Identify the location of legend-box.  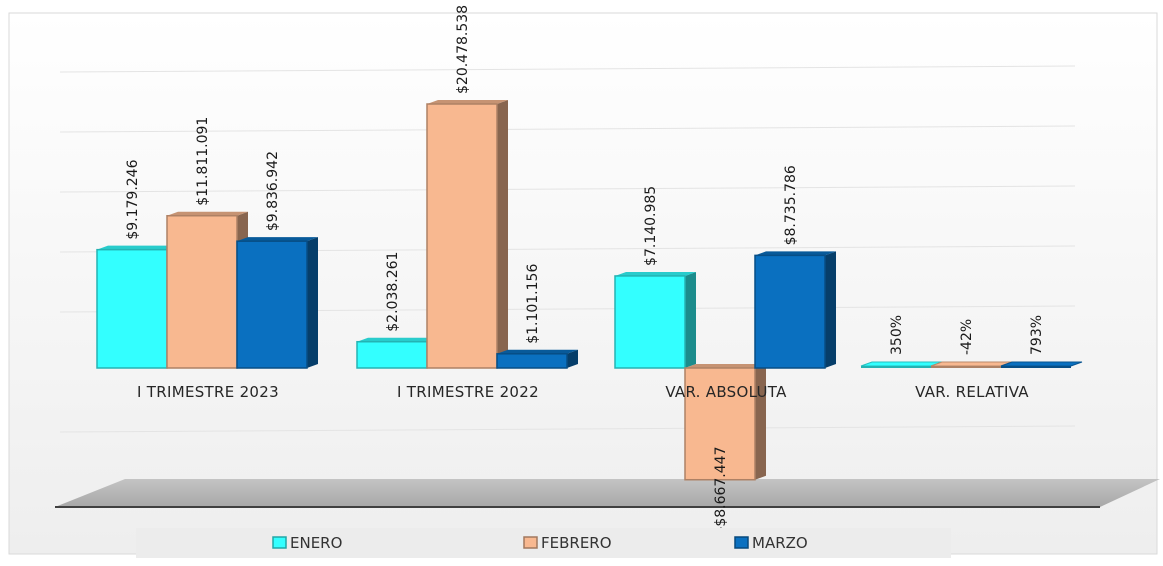
(543, 543).